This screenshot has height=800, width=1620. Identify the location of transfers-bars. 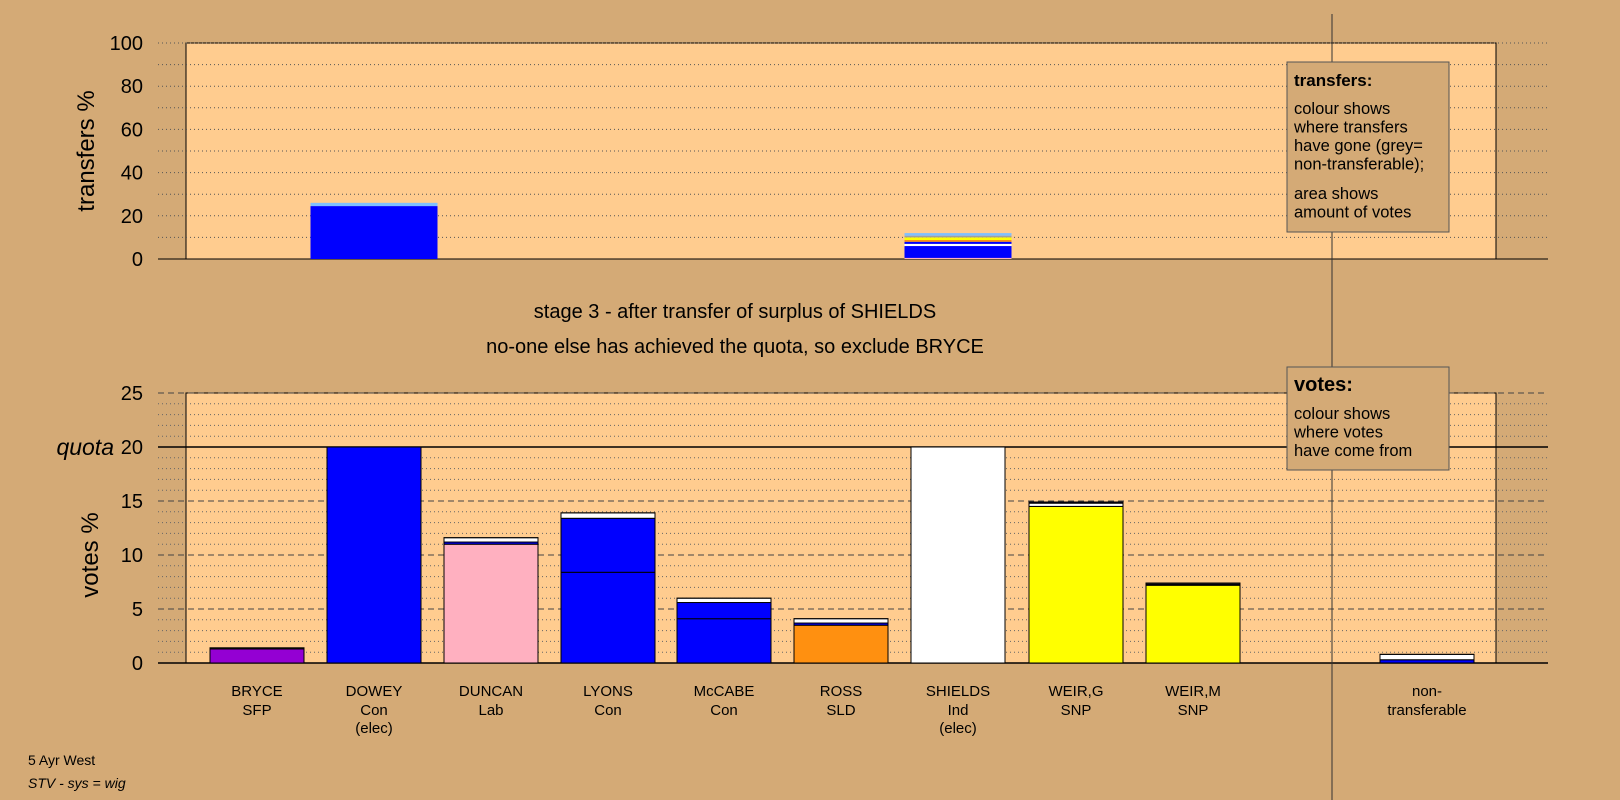
(661, 230).